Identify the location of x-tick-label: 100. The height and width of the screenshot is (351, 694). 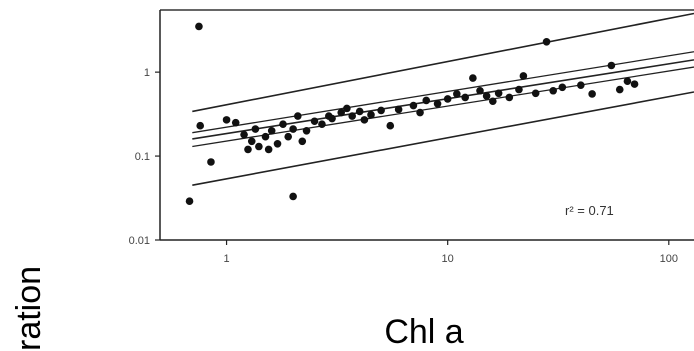
(669, 259).